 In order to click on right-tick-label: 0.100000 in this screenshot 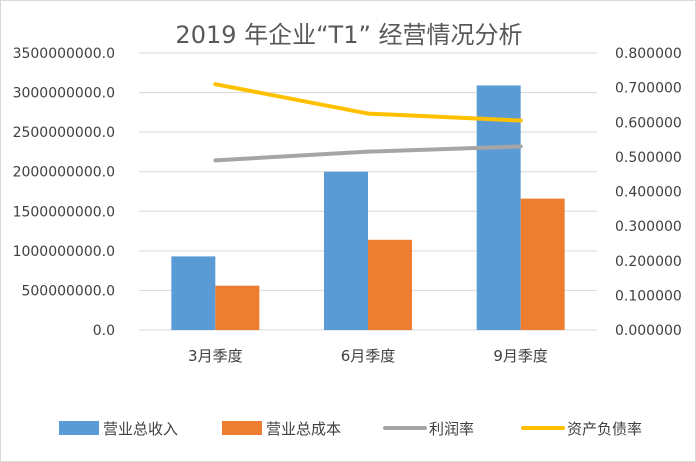, I will do `click(648, 296)`.